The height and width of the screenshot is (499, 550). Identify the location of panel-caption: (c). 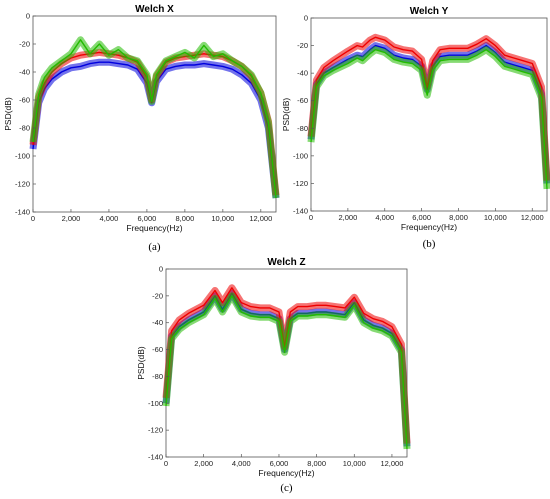
(286, 488).